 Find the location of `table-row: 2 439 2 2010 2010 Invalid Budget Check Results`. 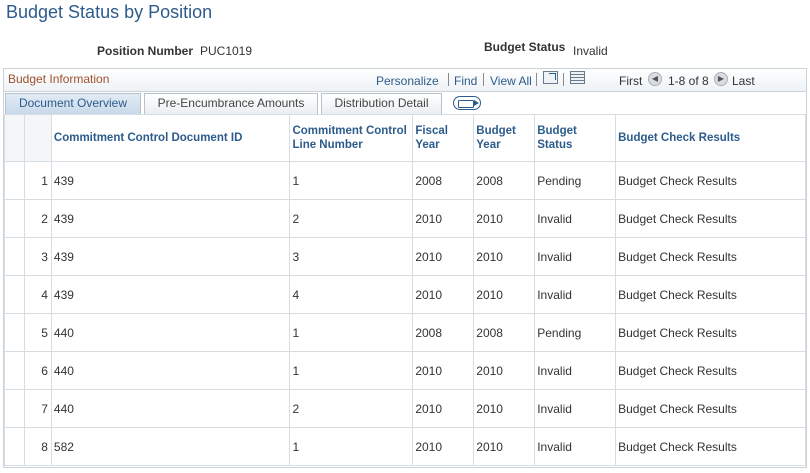

table-row: 2 439 2 2010 2010 Invalid Budget Check Results is located at coordinates (405, 218).